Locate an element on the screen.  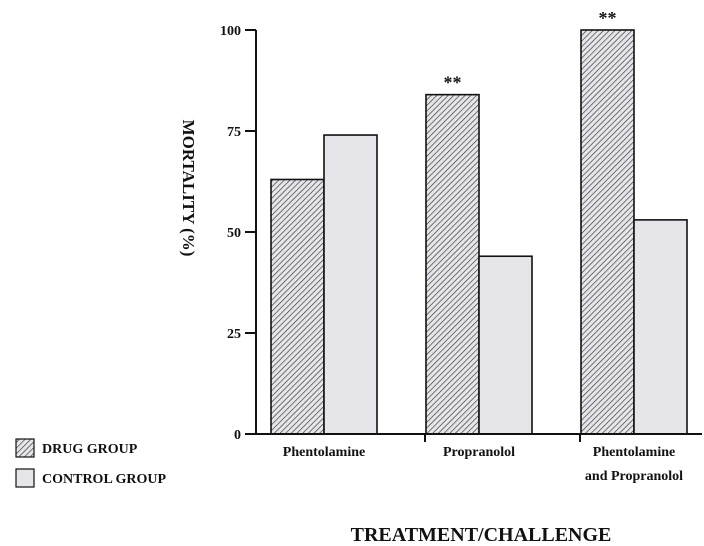
legend-label-control: CONTROL GROUP is located at coordinates (104, 479).